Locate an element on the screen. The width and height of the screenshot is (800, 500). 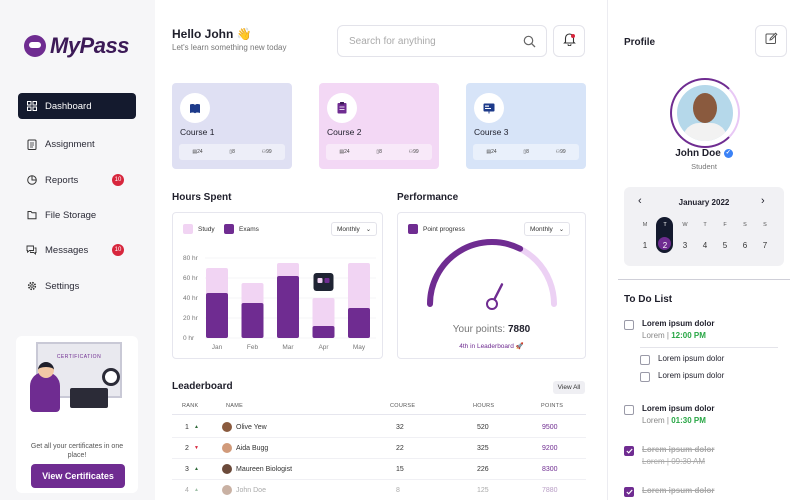
avatar-face is located at coordinates (705, 108).